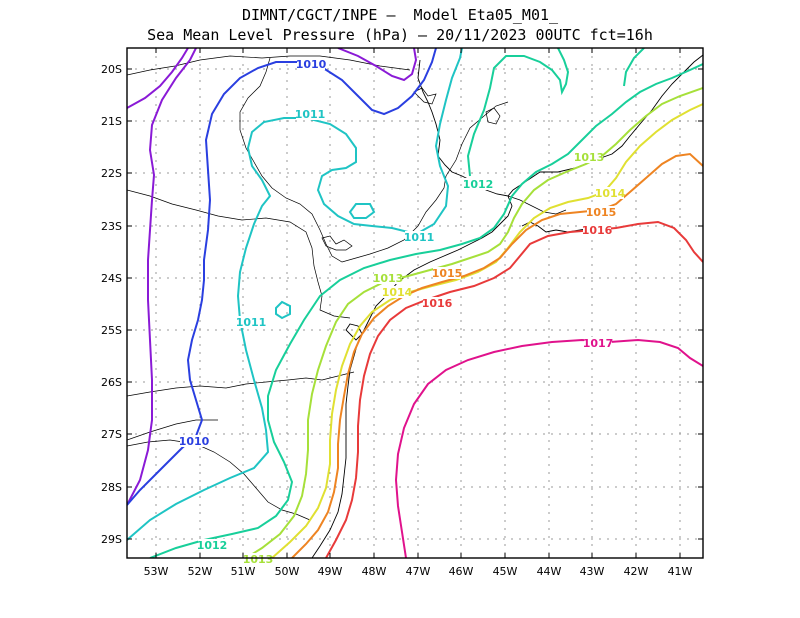 This screenshot has width=800, height=618. Describe the element at coordinates (518, 112) in the screenshot. I see `isobar-1012-north` at that location.